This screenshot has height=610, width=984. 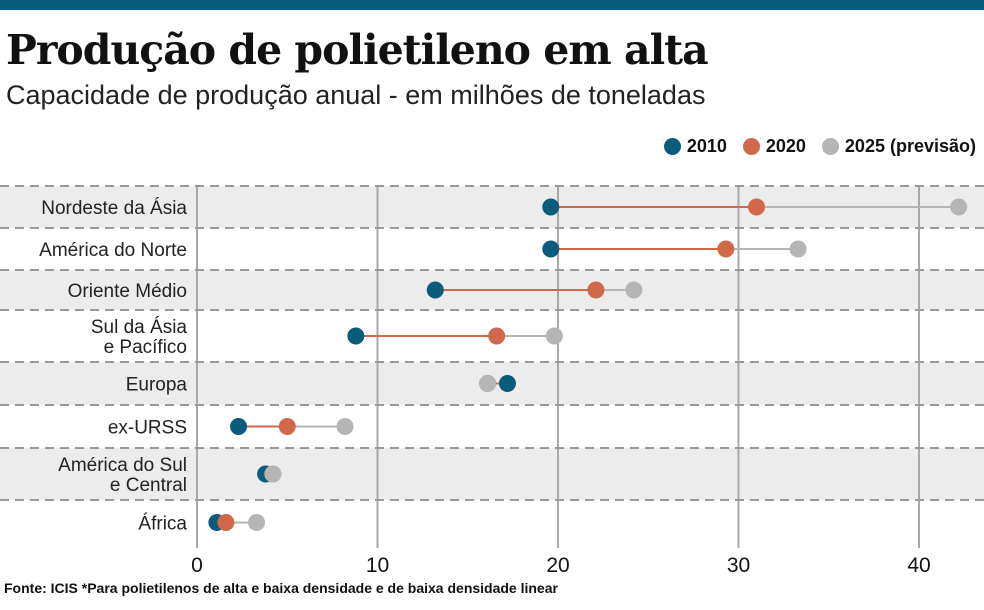 What do you see at coordinates (147, 428) in the screenshot?
I see `category-label: ex-URSS` at bounding box center [147, 428].